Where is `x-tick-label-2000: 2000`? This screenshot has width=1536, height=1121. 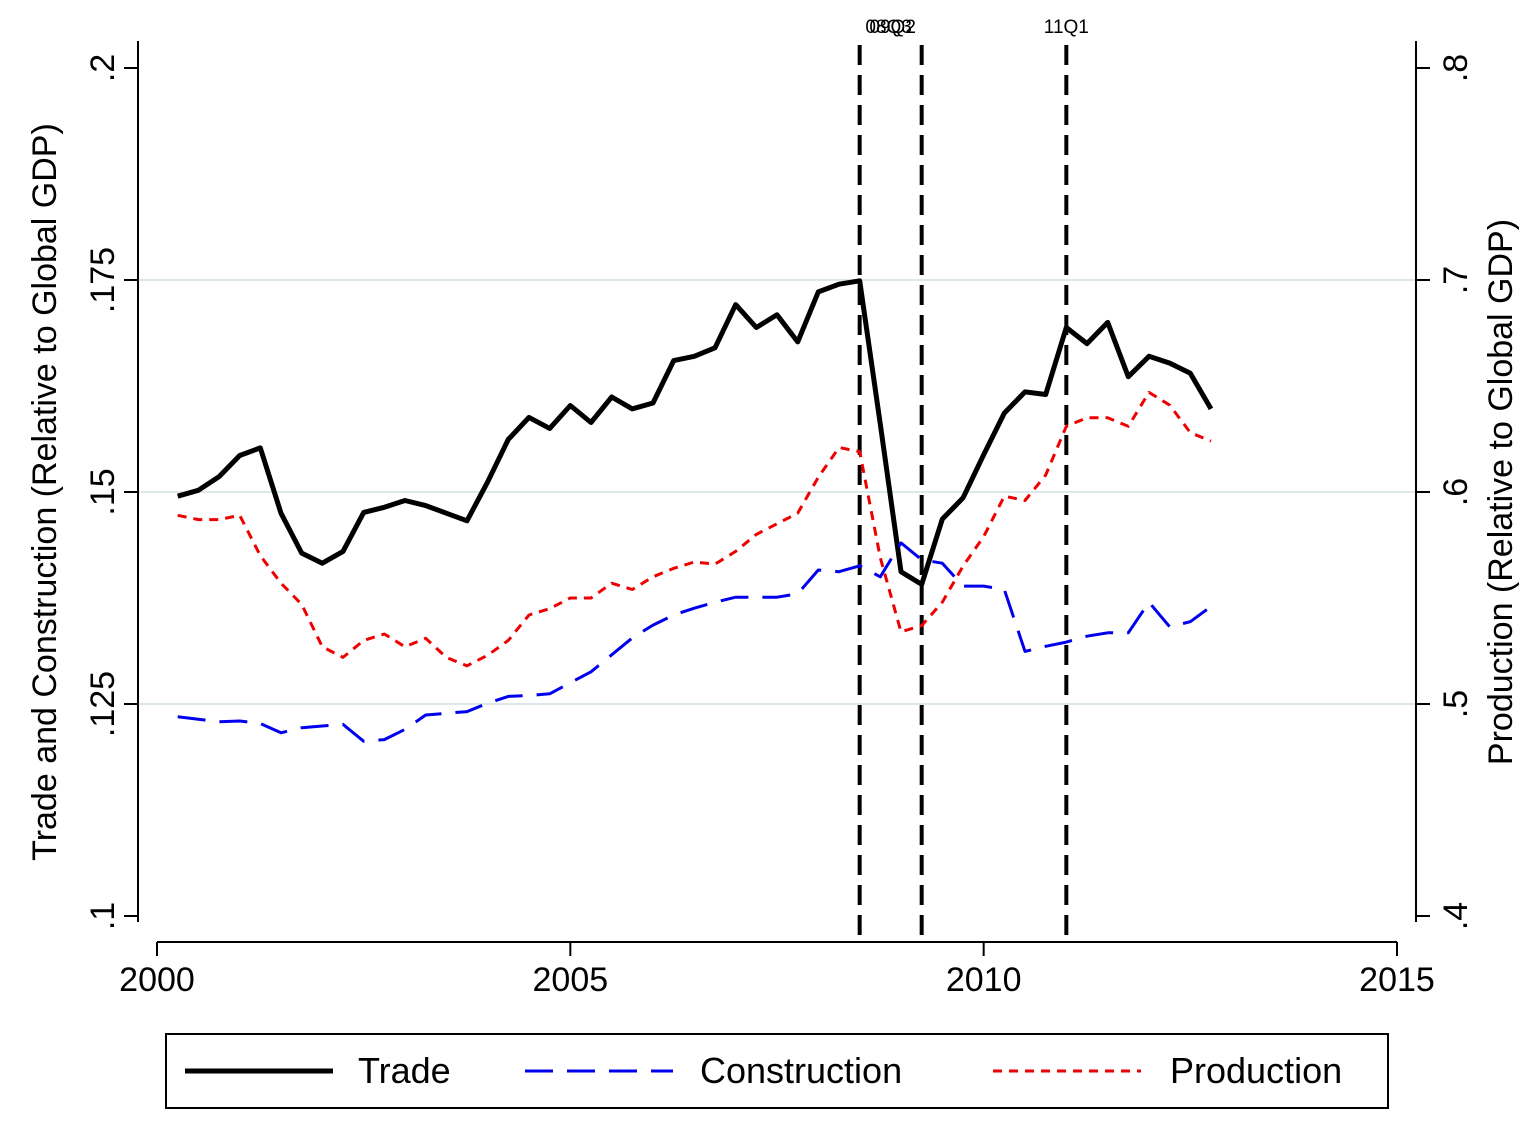
x-tick-label-2000: 2000 is located at coordinates (157, 980).